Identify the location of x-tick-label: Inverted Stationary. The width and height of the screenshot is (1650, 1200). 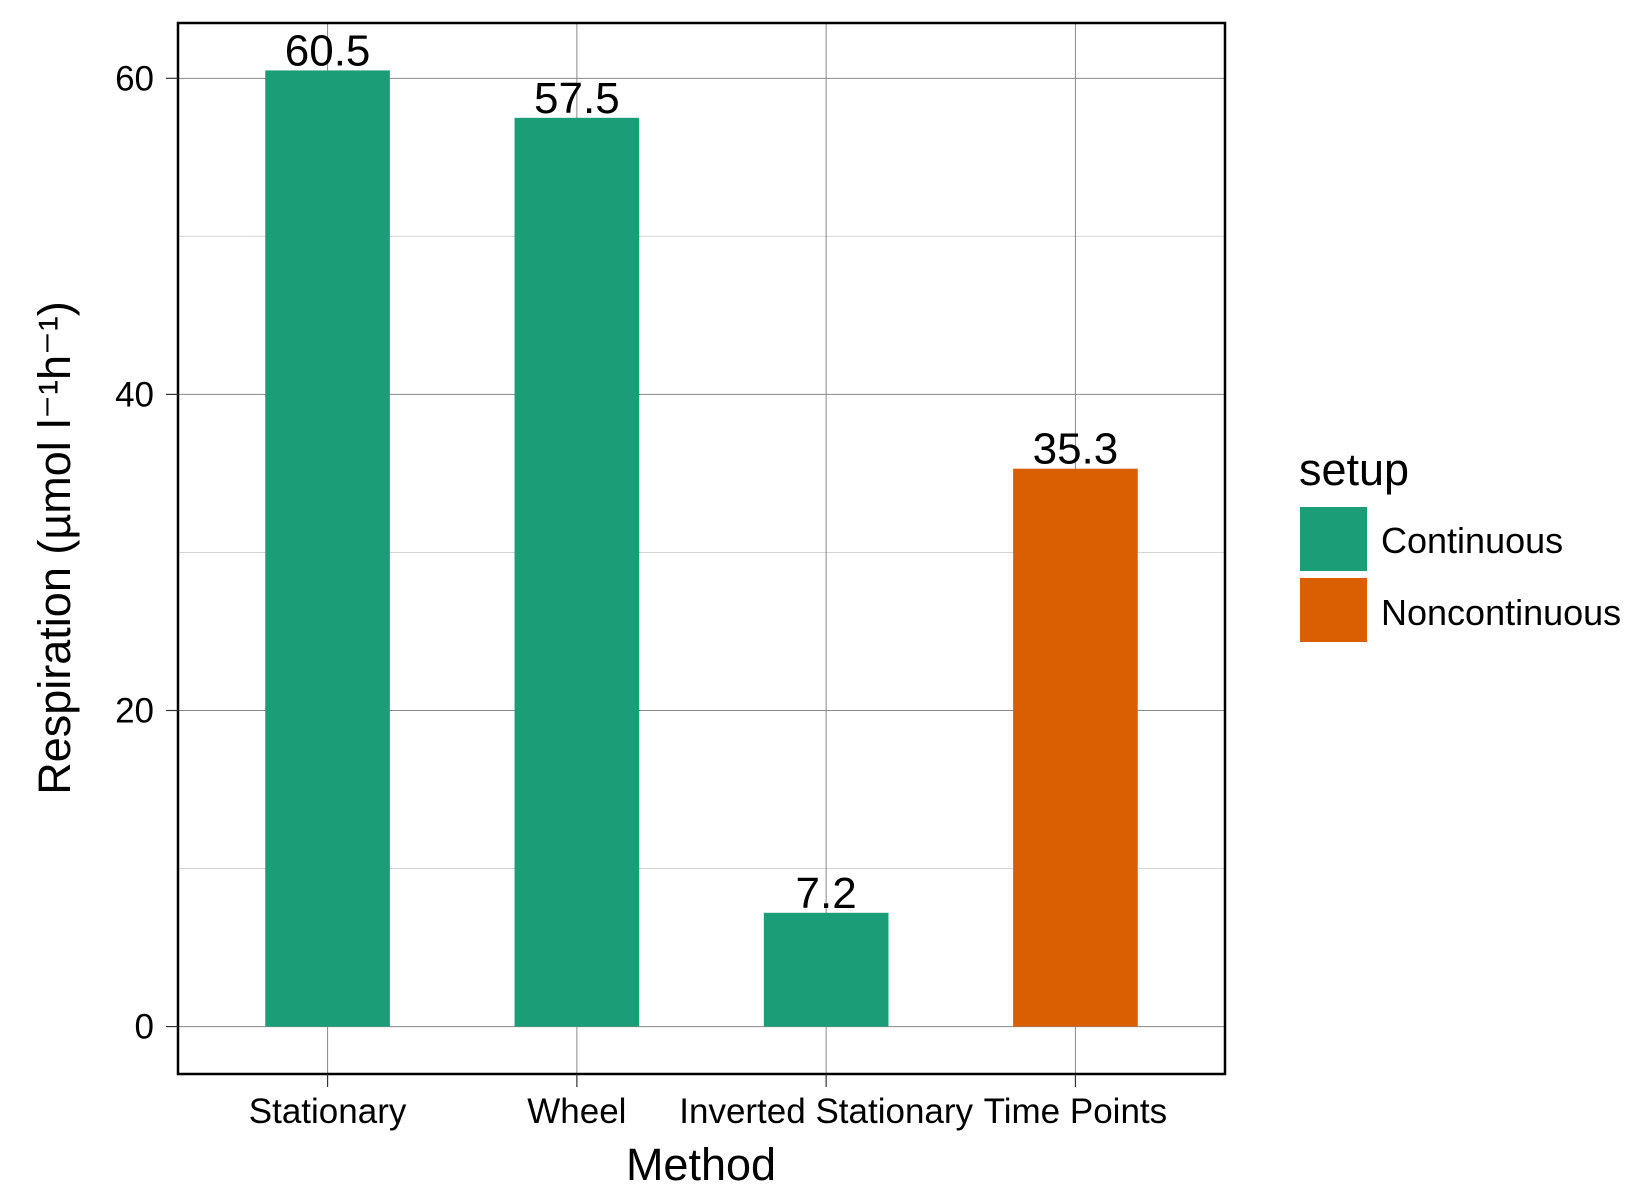
(826, 1111).